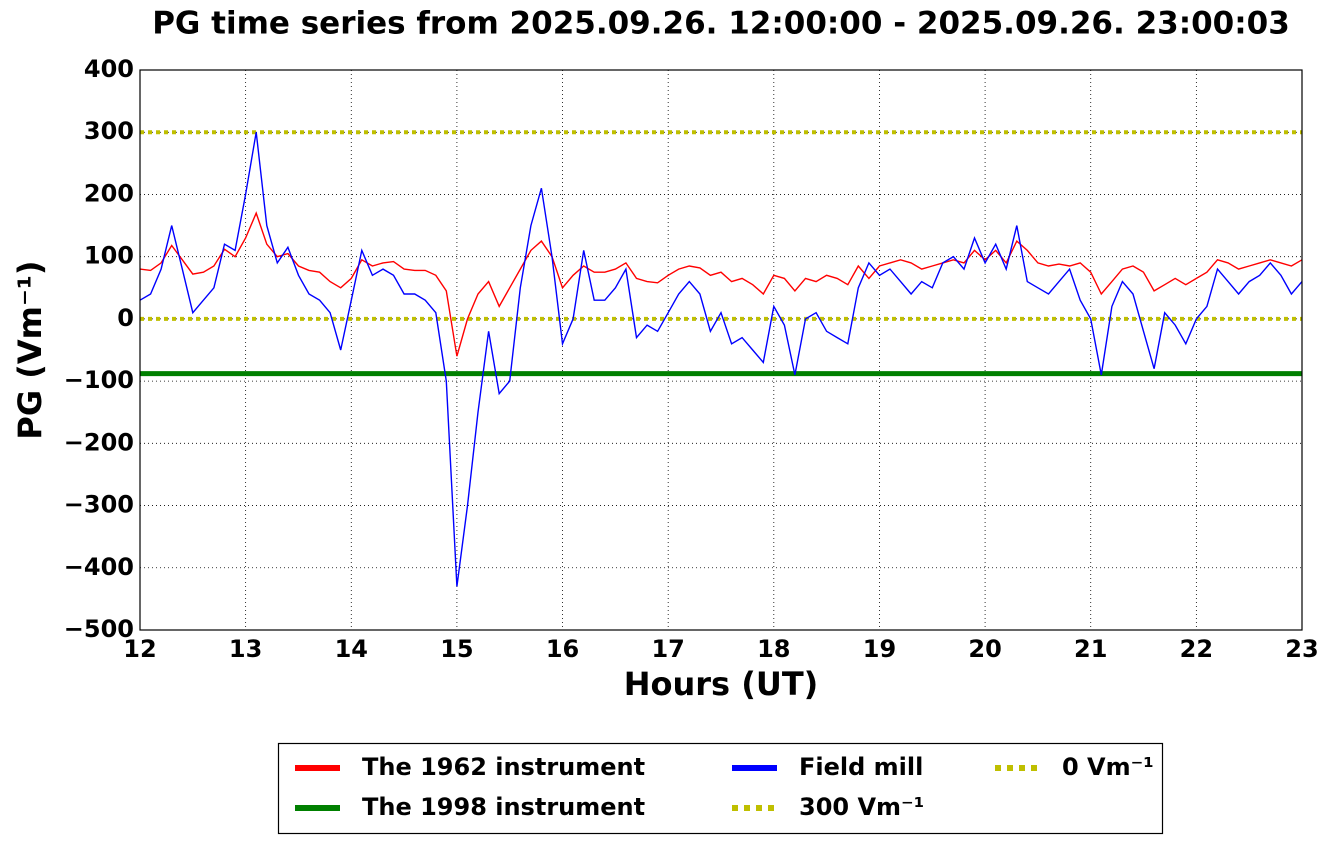 This screenshot has width=1341, height=844. Describe the element at coordinates (1196, 649) in the screenshot. I see `x-tick-label: 22` at that location.